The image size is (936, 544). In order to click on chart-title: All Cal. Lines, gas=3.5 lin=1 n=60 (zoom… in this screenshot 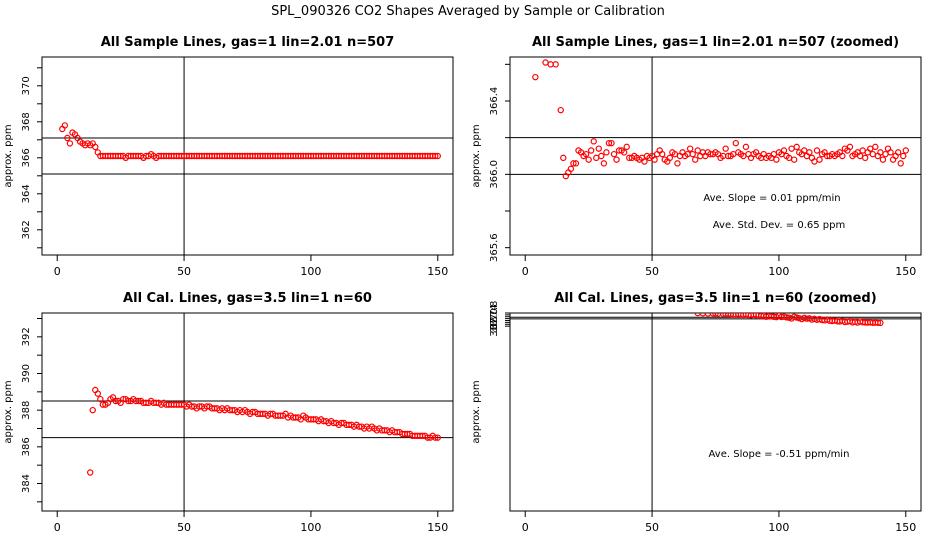, I will do `click(715, 298)`.